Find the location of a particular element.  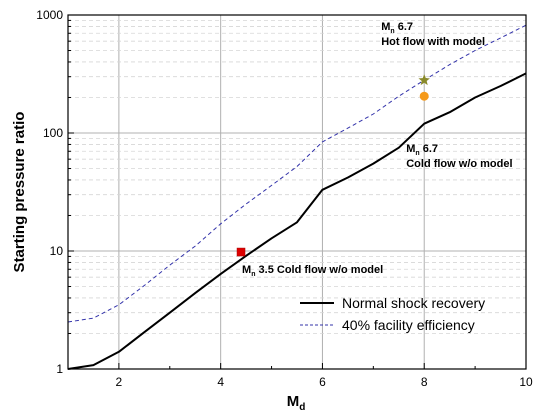

x-axis-title-main: M is located at coordinates (293, 401).